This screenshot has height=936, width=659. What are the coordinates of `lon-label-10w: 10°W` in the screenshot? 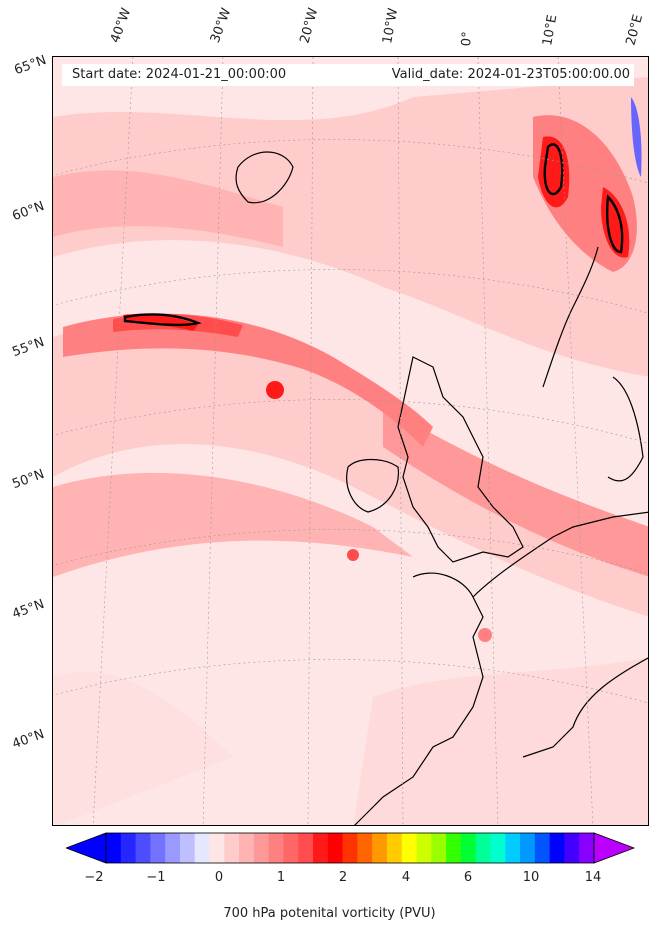 It's located at (391, 26).